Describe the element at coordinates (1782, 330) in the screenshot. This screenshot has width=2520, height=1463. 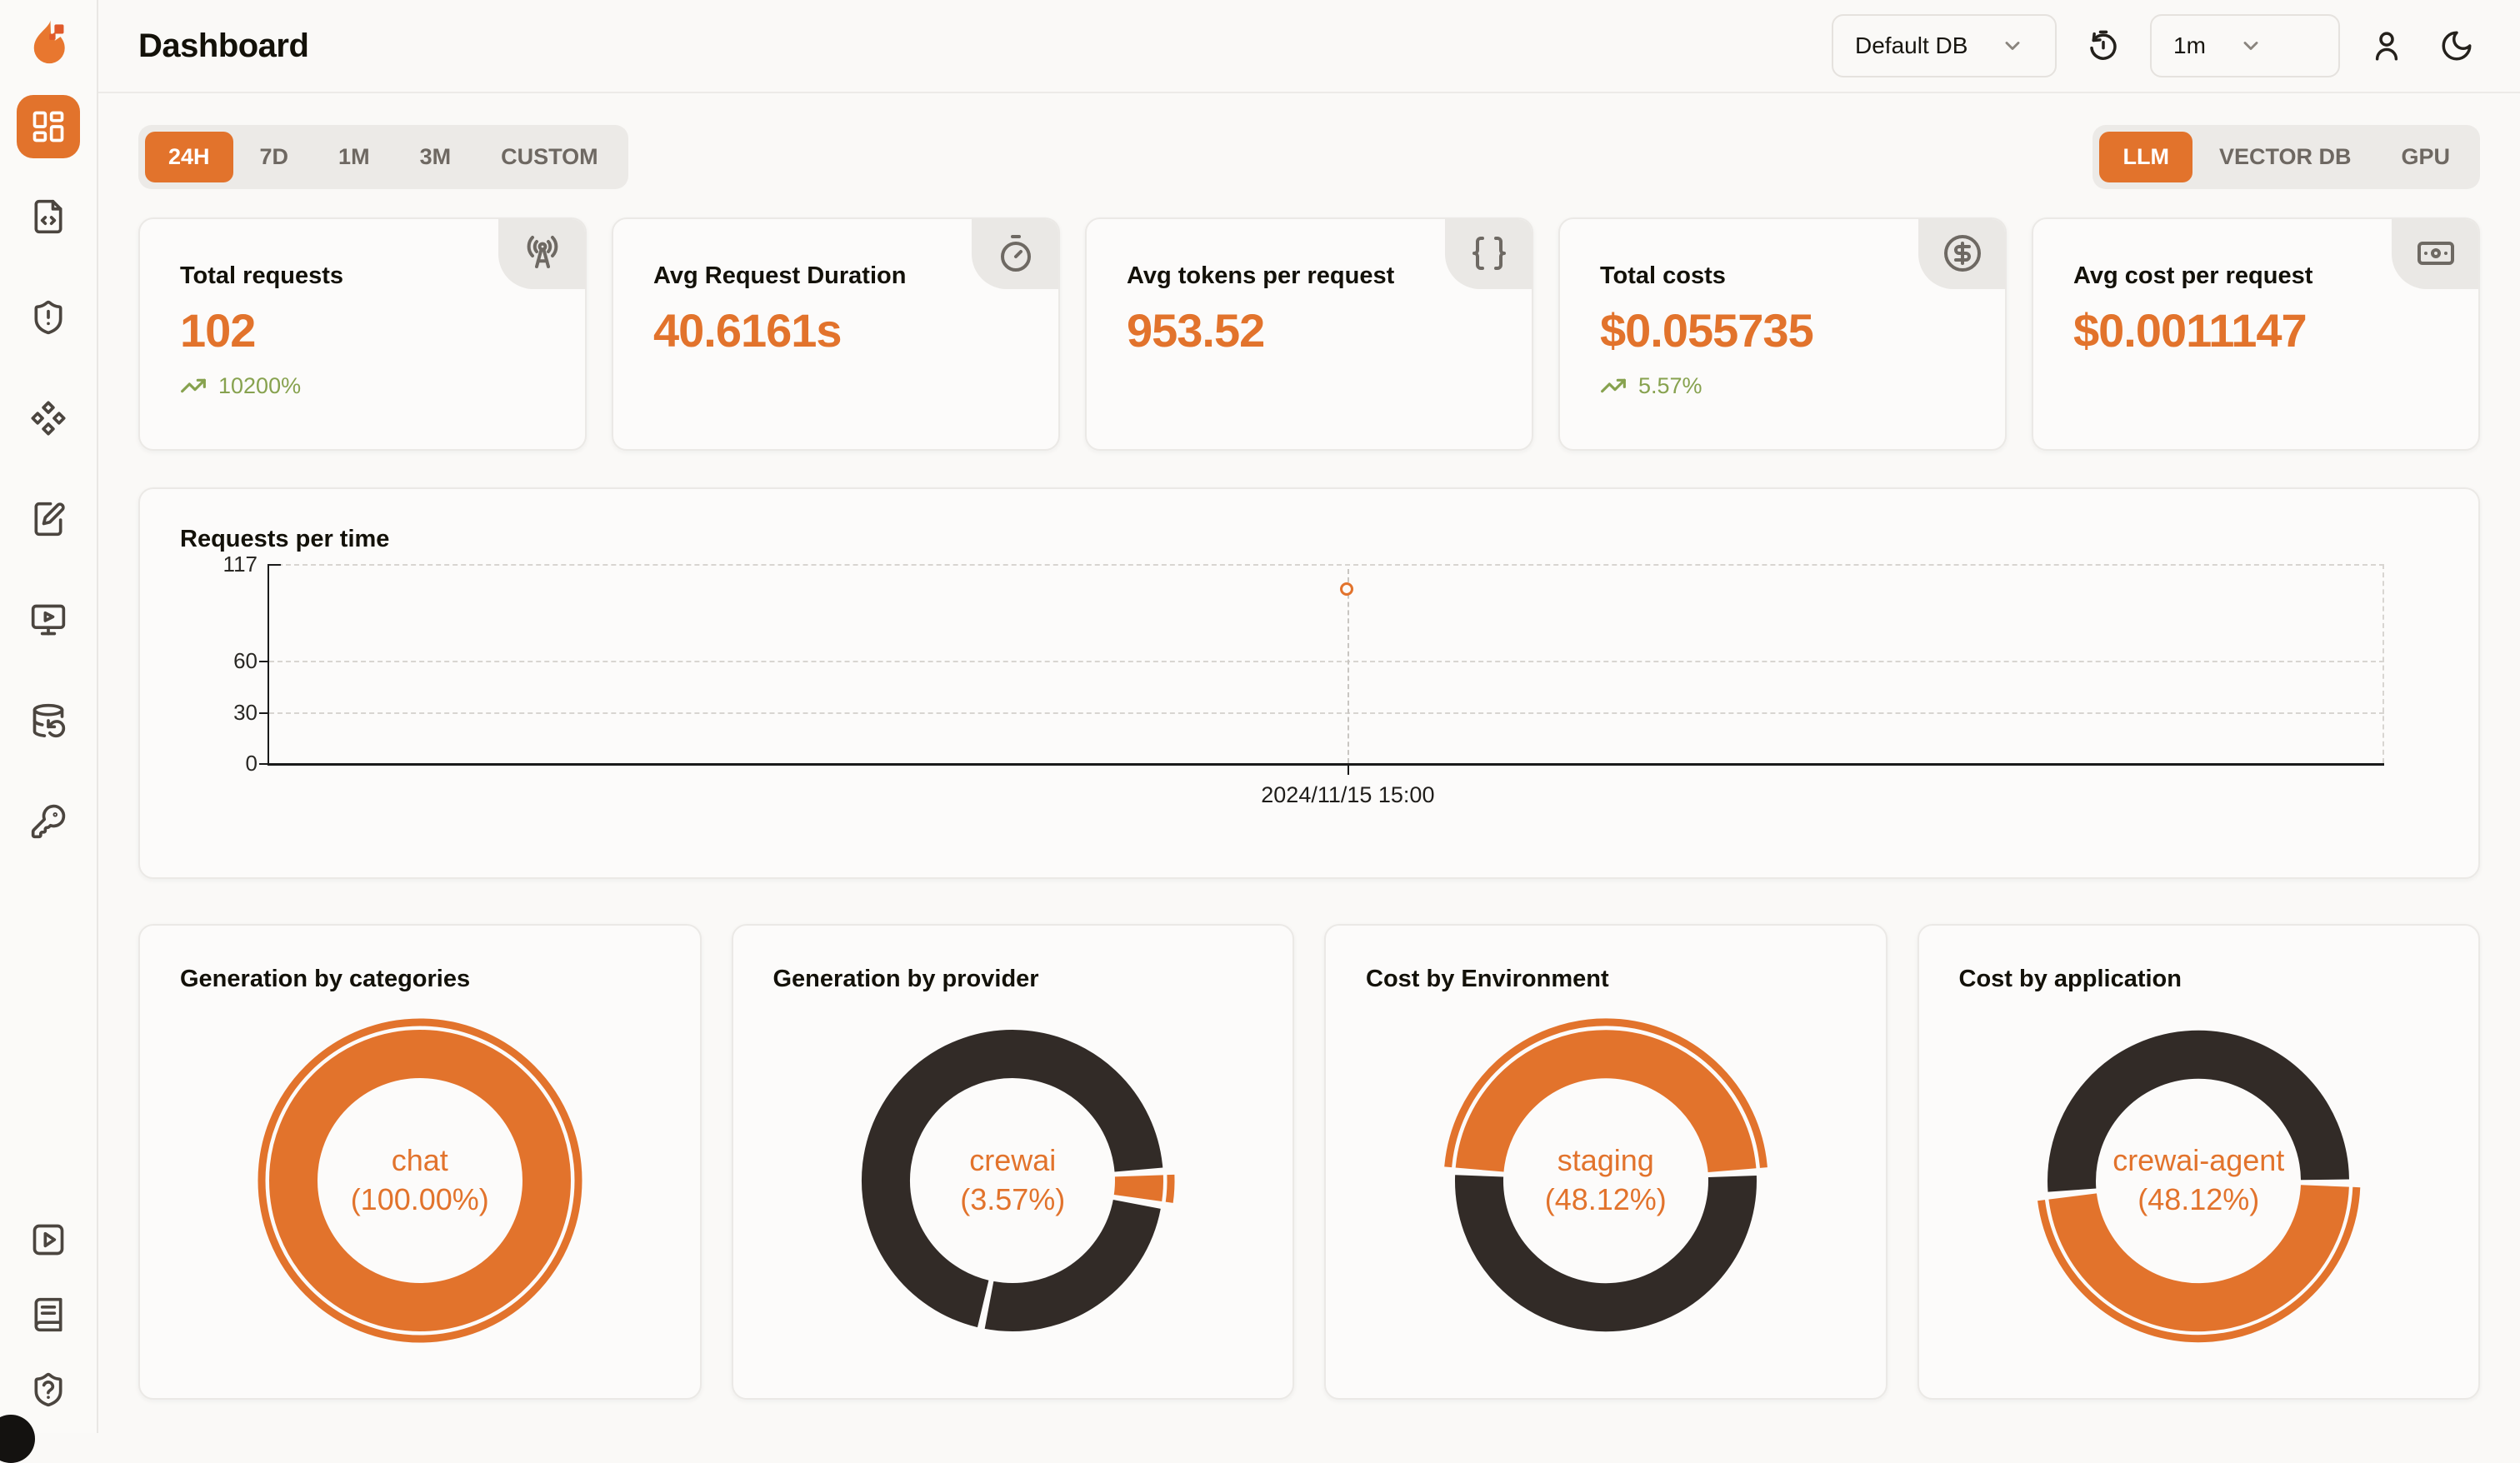
I see `stat-value: $0.055735` at that location.